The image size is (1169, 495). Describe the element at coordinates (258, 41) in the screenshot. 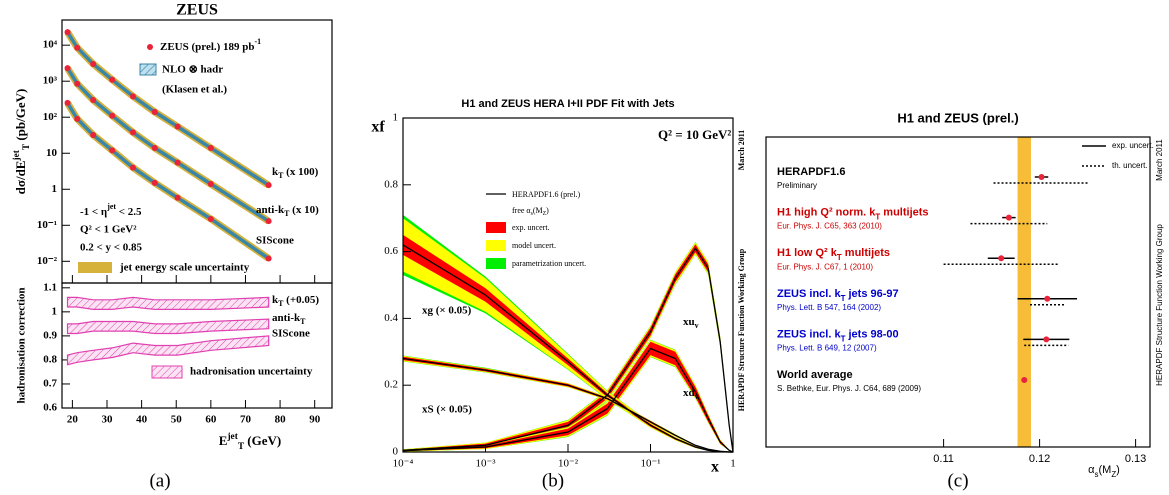

I see `text-part: -1` at that location.